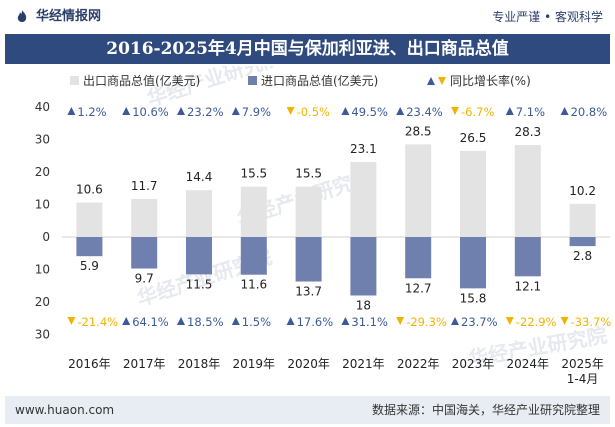 The width and height of the screenshot is (615, 427). I want to click on export-growth-label: 23.4%, so click(424, 112).